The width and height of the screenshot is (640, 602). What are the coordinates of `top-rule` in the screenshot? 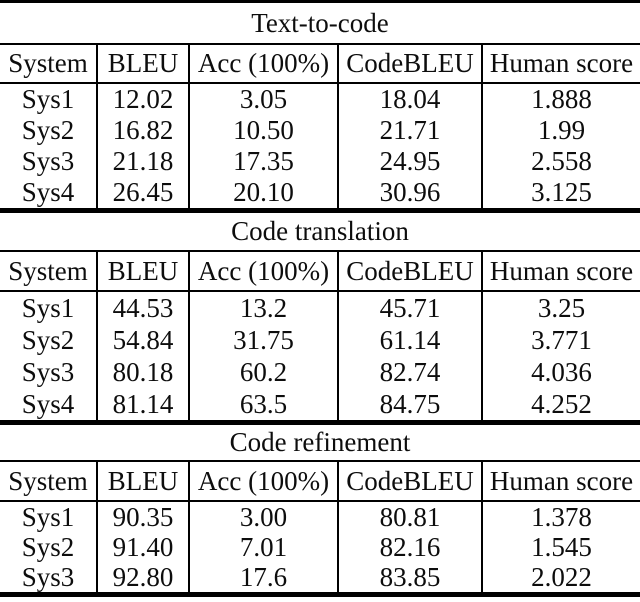 It's located at (320, 1).